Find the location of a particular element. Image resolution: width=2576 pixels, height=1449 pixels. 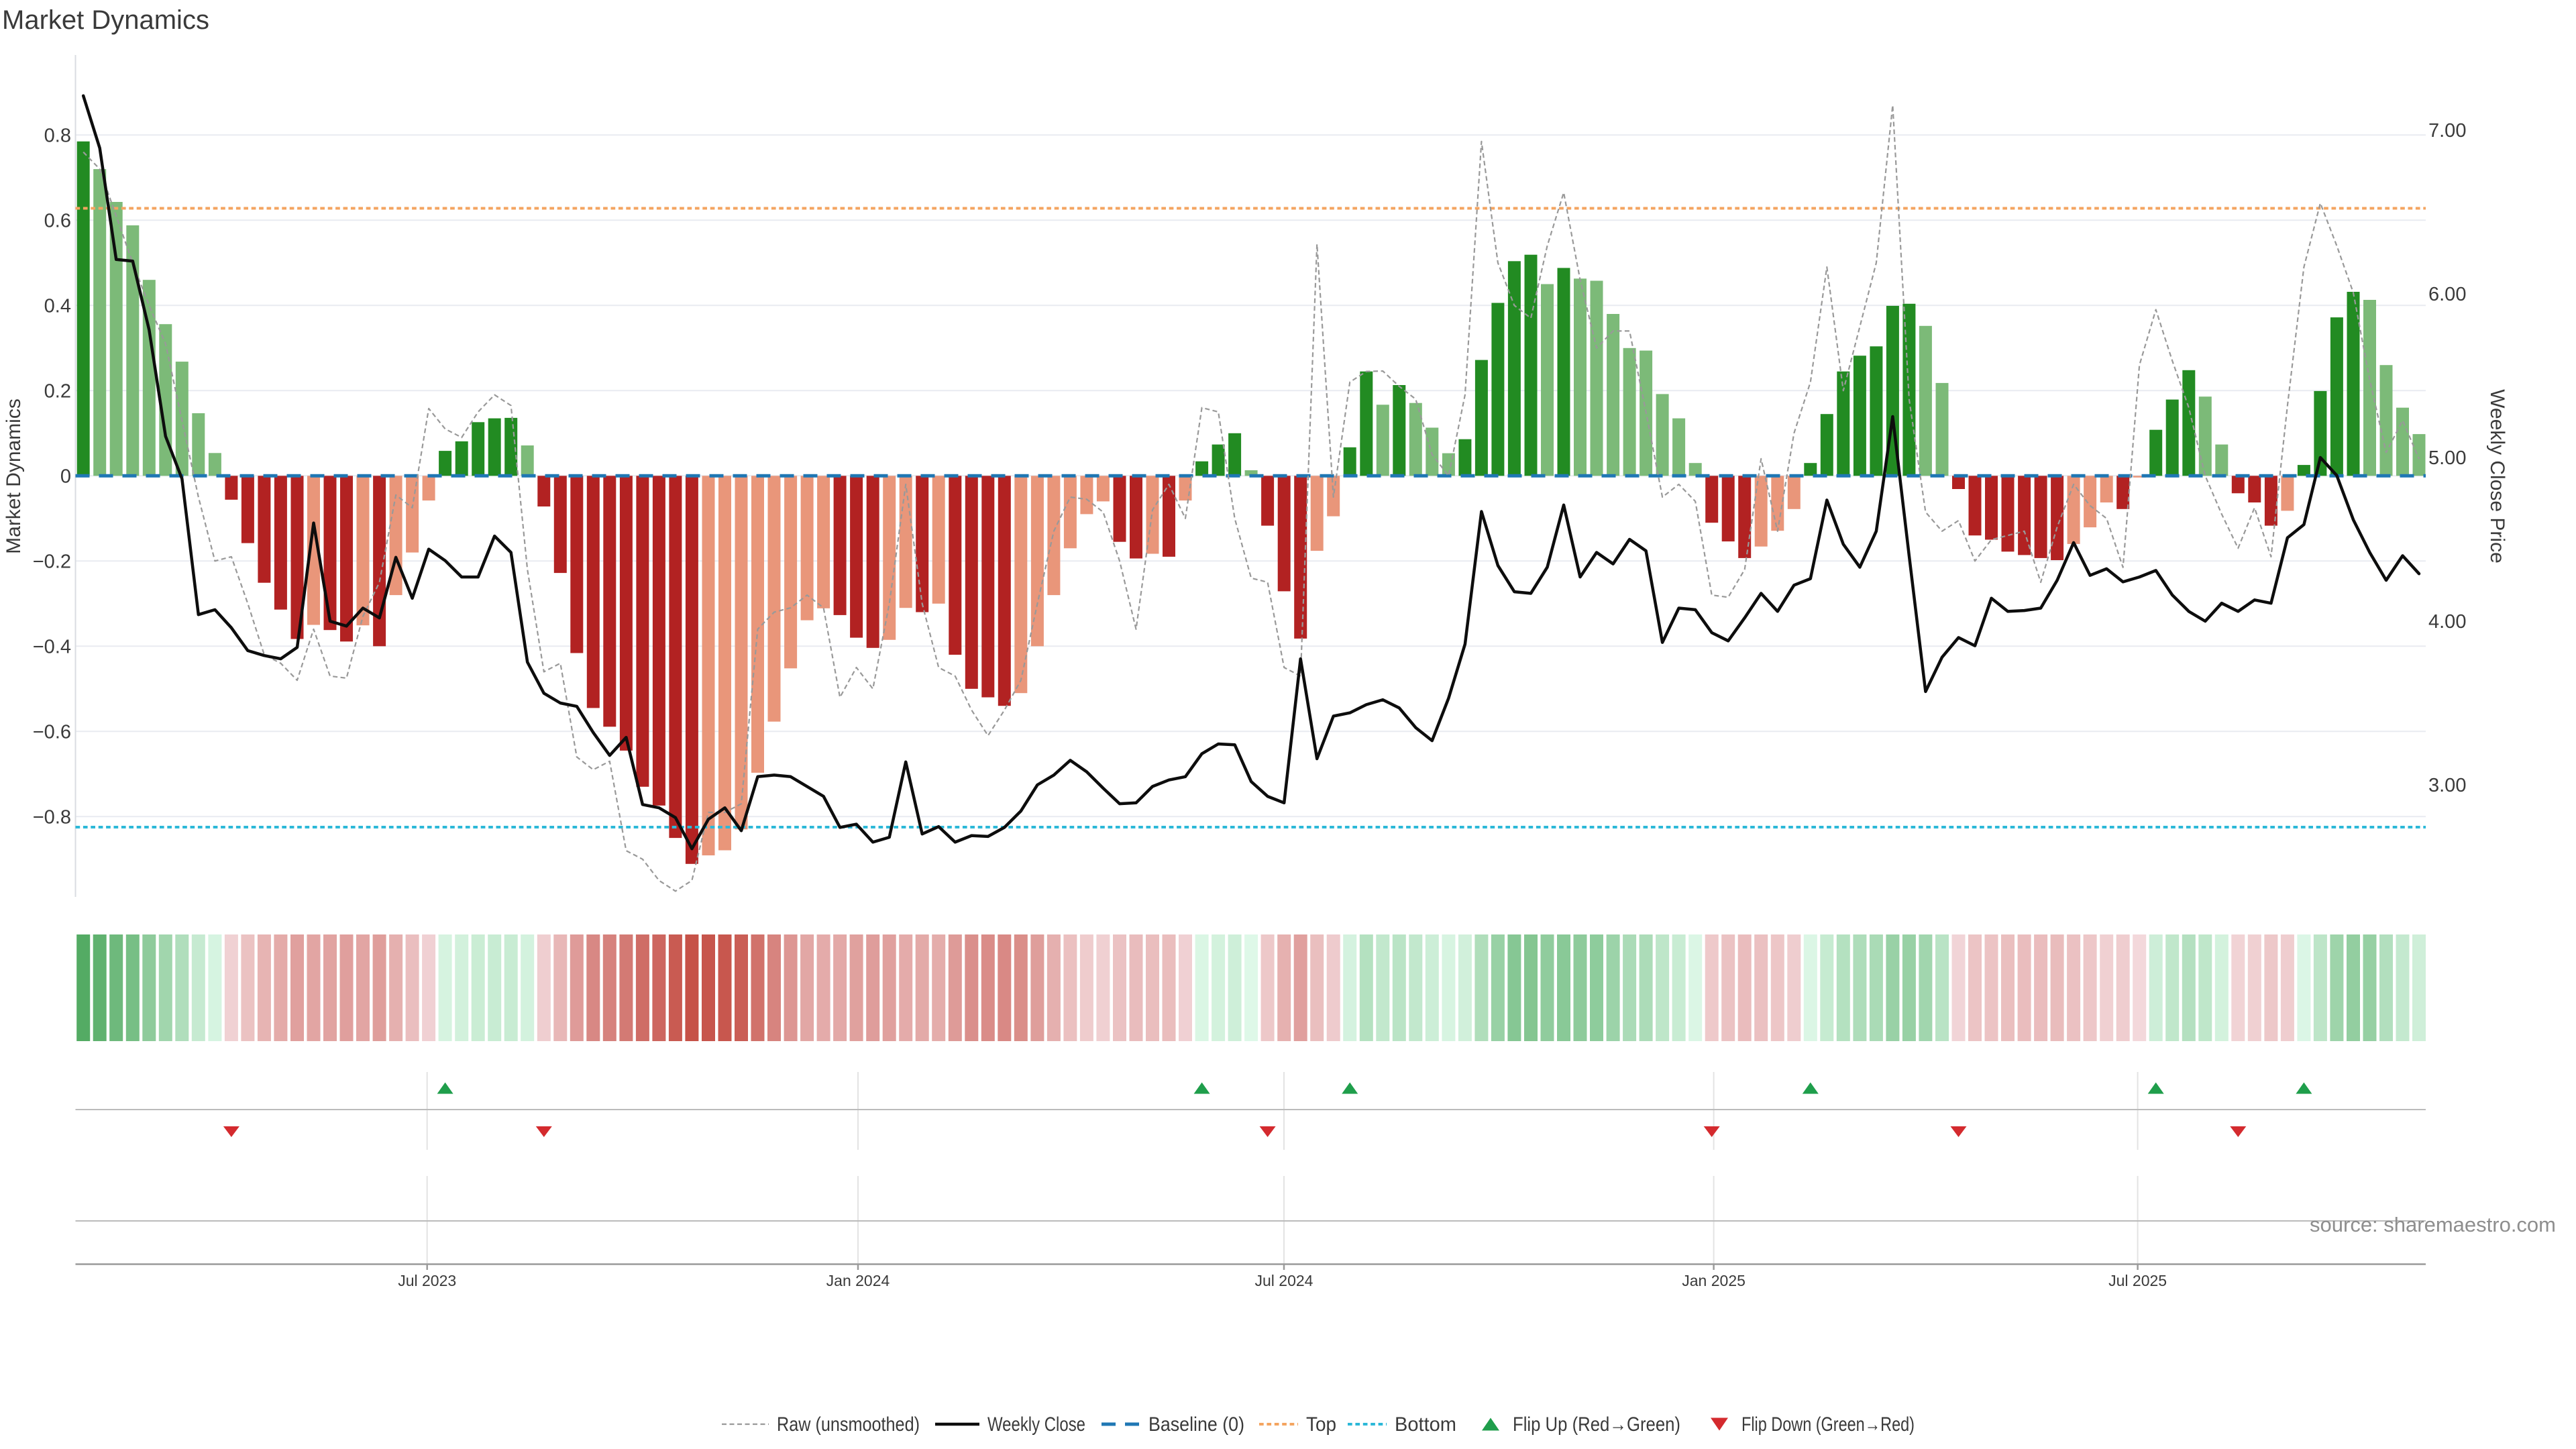

svg-text: 0.2 is located at coordinates (57, 391).